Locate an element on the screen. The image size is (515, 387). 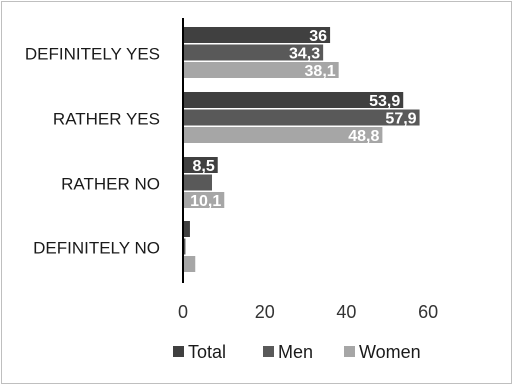
legend-label-women: Women is located at coordinates (390, 352).